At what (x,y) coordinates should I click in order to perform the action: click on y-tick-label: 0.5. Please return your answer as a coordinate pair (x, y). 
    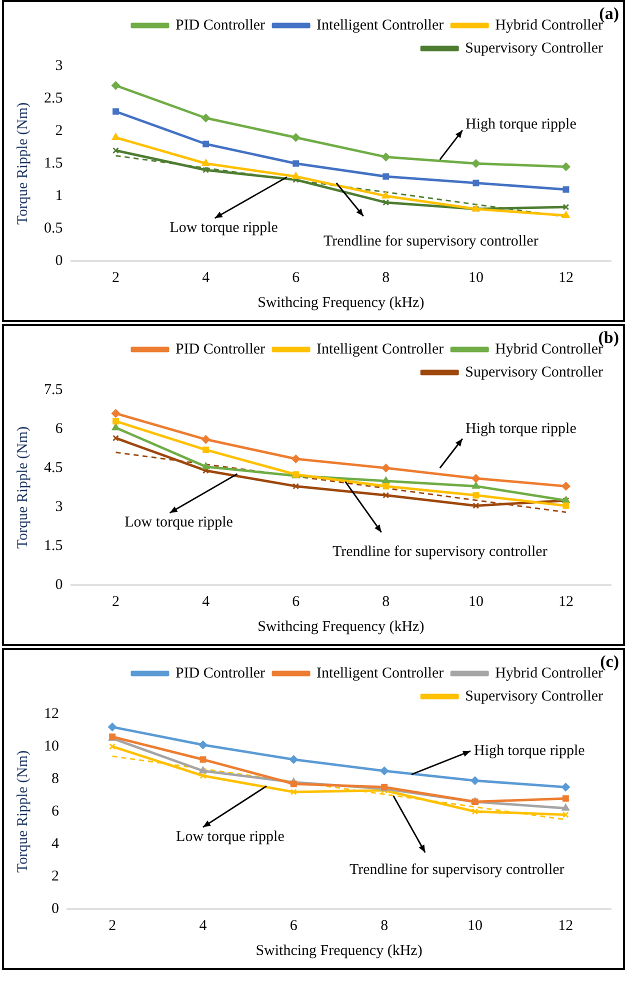
    Looking at the image, I should click on (53, 228).